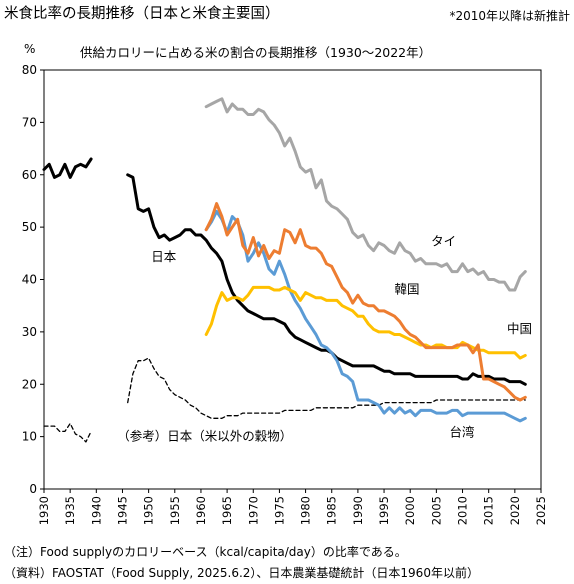  I want to click on y-tick-label: 40, so click(29, 280).